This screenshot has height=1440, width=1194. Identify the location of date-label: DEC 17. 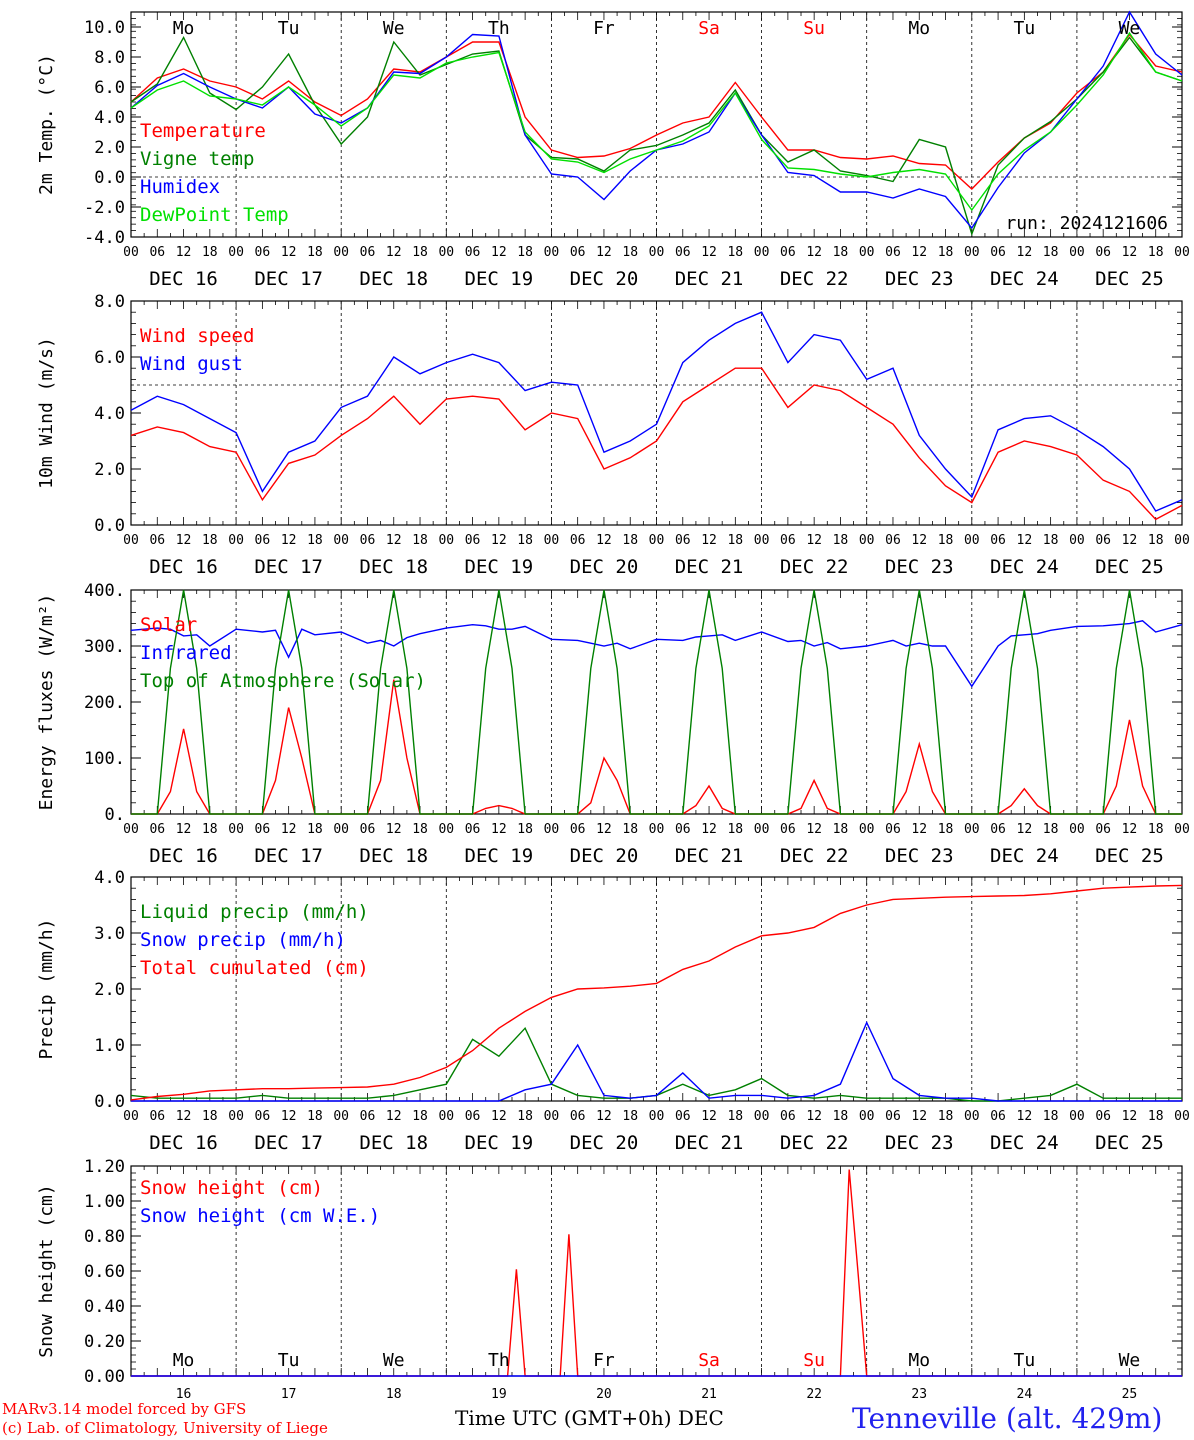
(288, 1143).